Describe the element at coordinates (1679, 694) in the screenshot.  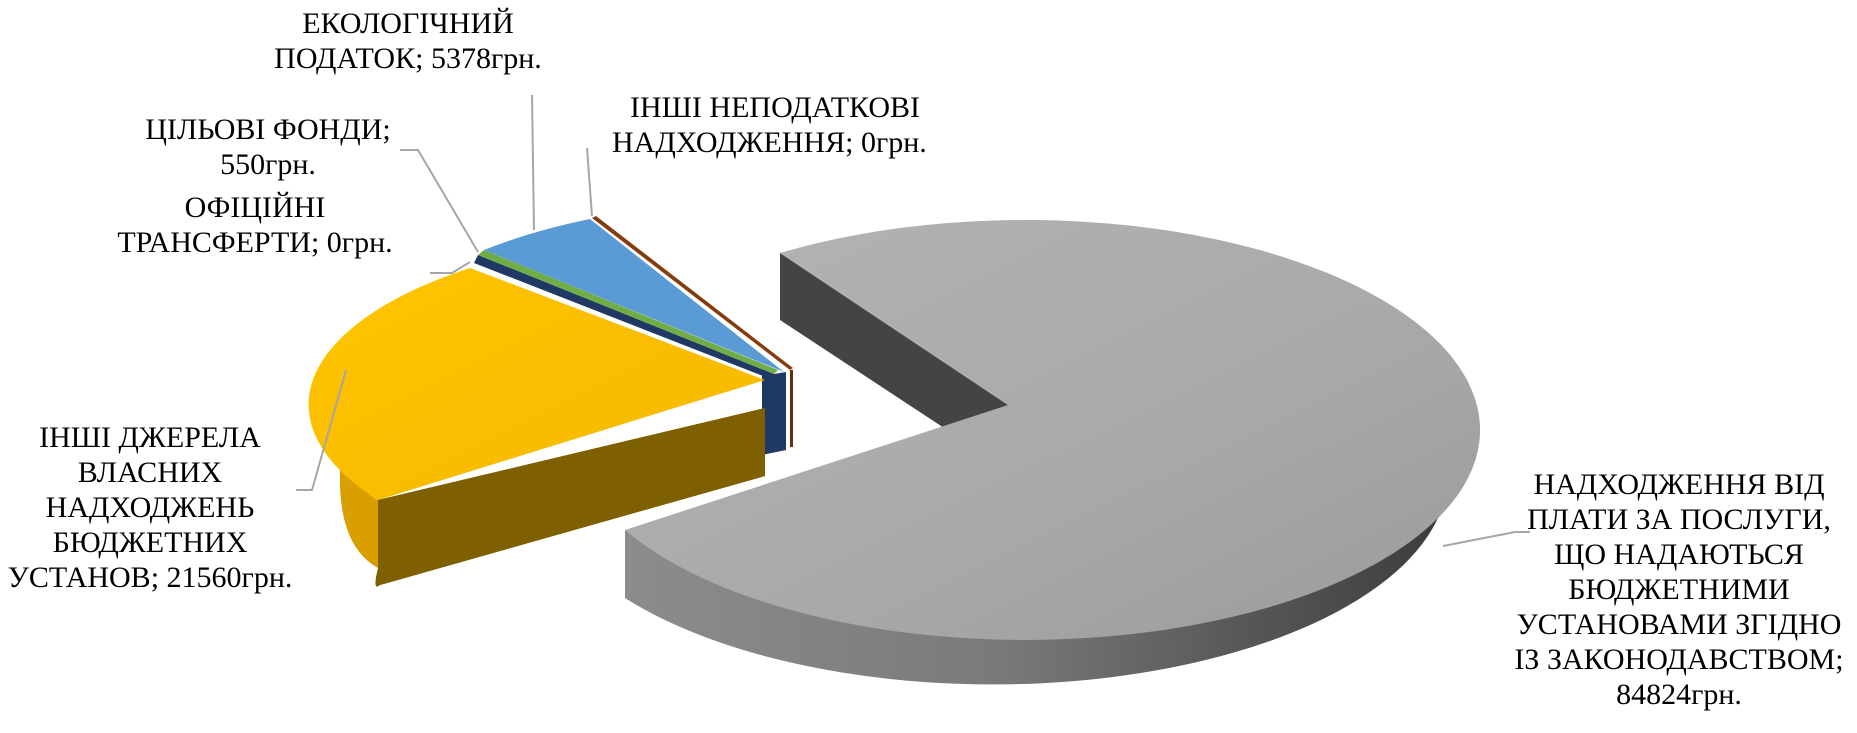
I see `data-label-line: 84824грн.` at that location.